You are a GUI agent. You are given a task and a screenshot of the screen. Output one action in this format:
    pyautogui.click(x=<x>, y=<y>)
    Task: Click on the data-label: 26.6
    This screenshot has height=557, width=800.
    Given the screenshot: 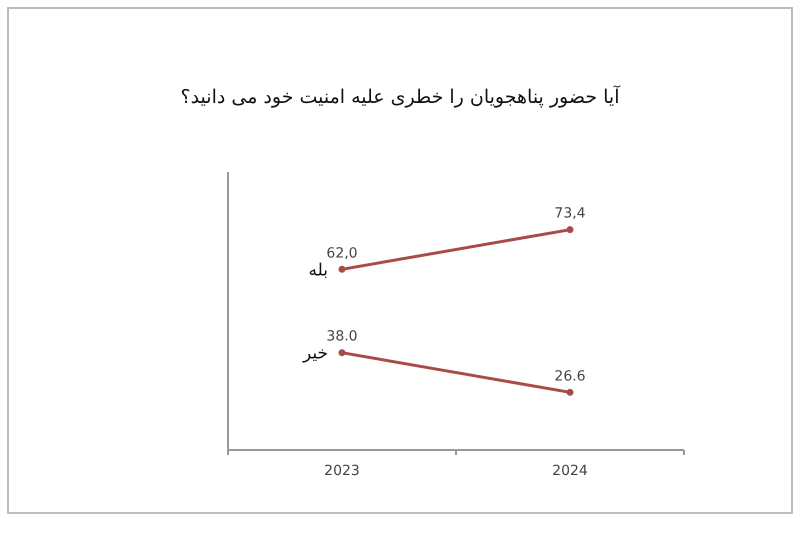 What is the action you would take?
    pyautogui.click(x=570, y=376)
    